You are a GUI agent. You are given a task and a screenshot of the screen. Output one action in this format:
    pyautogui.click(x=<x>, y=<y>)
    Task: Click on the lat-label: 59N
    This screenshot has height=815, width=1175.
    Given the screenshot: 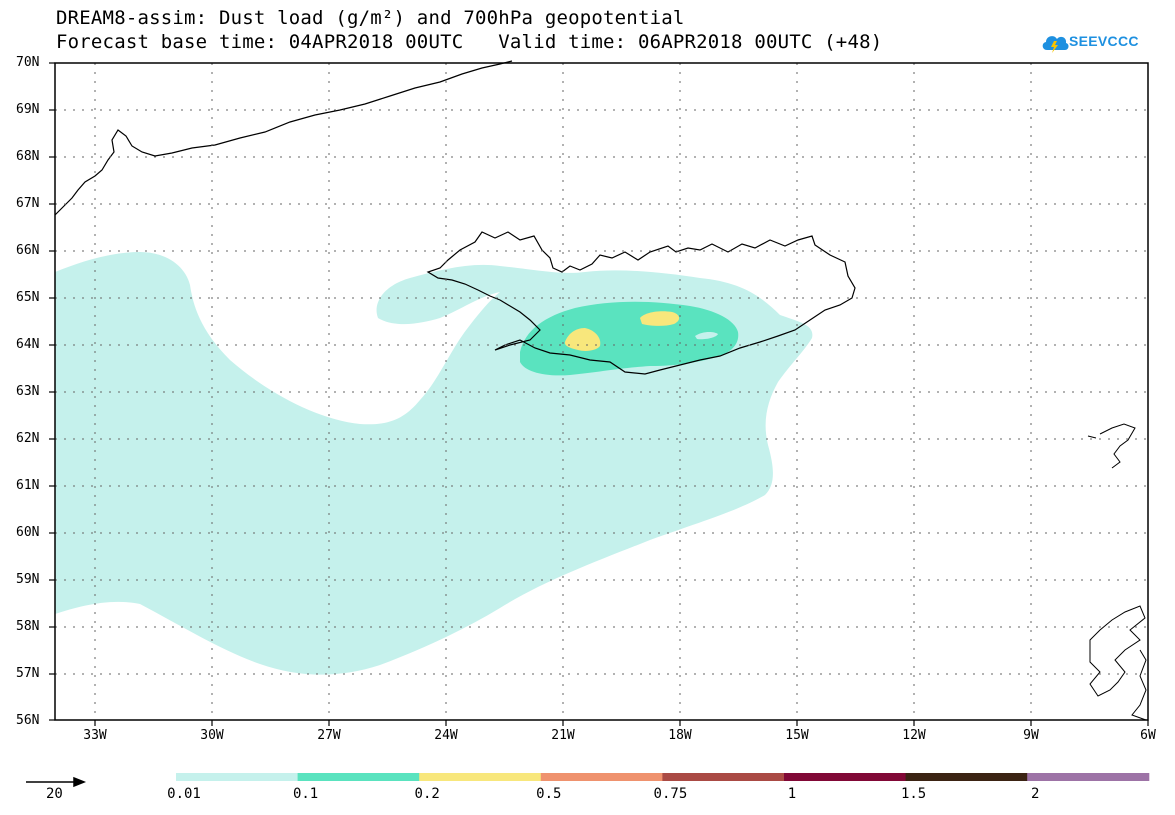 What is the action you would take?
    pyautogui.click(x=28, y=579)
    